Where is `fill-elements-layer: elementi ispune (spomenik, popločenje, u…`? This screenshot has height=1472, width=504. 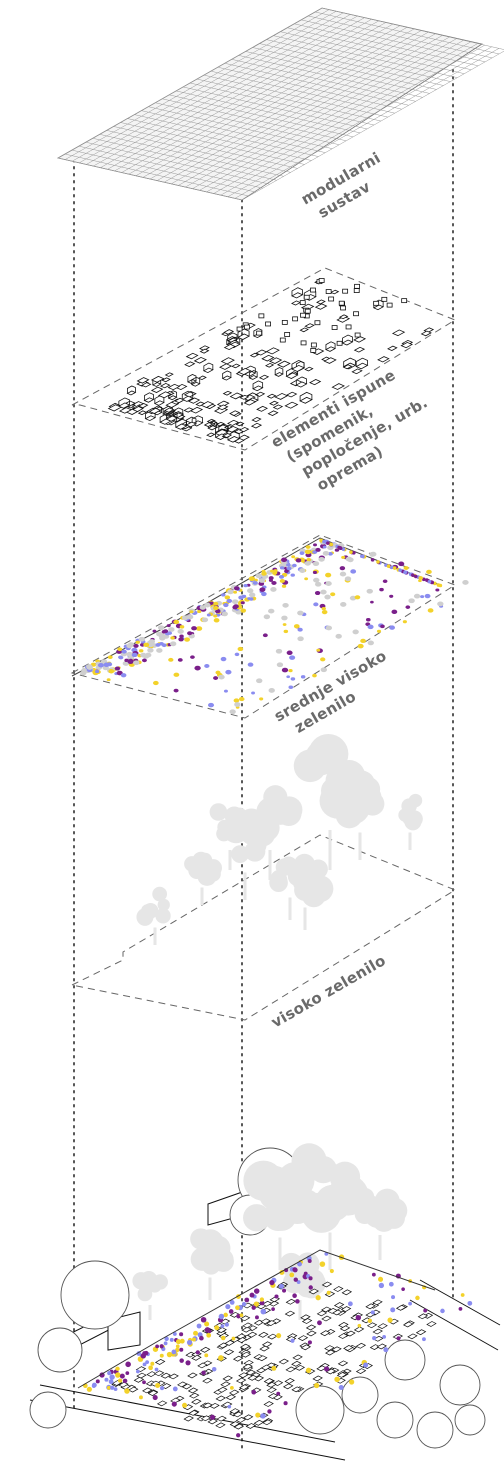
fill-elements-layer: elementi ispune (spomenik, popločenje, u… is located at coordinates (263, 385).